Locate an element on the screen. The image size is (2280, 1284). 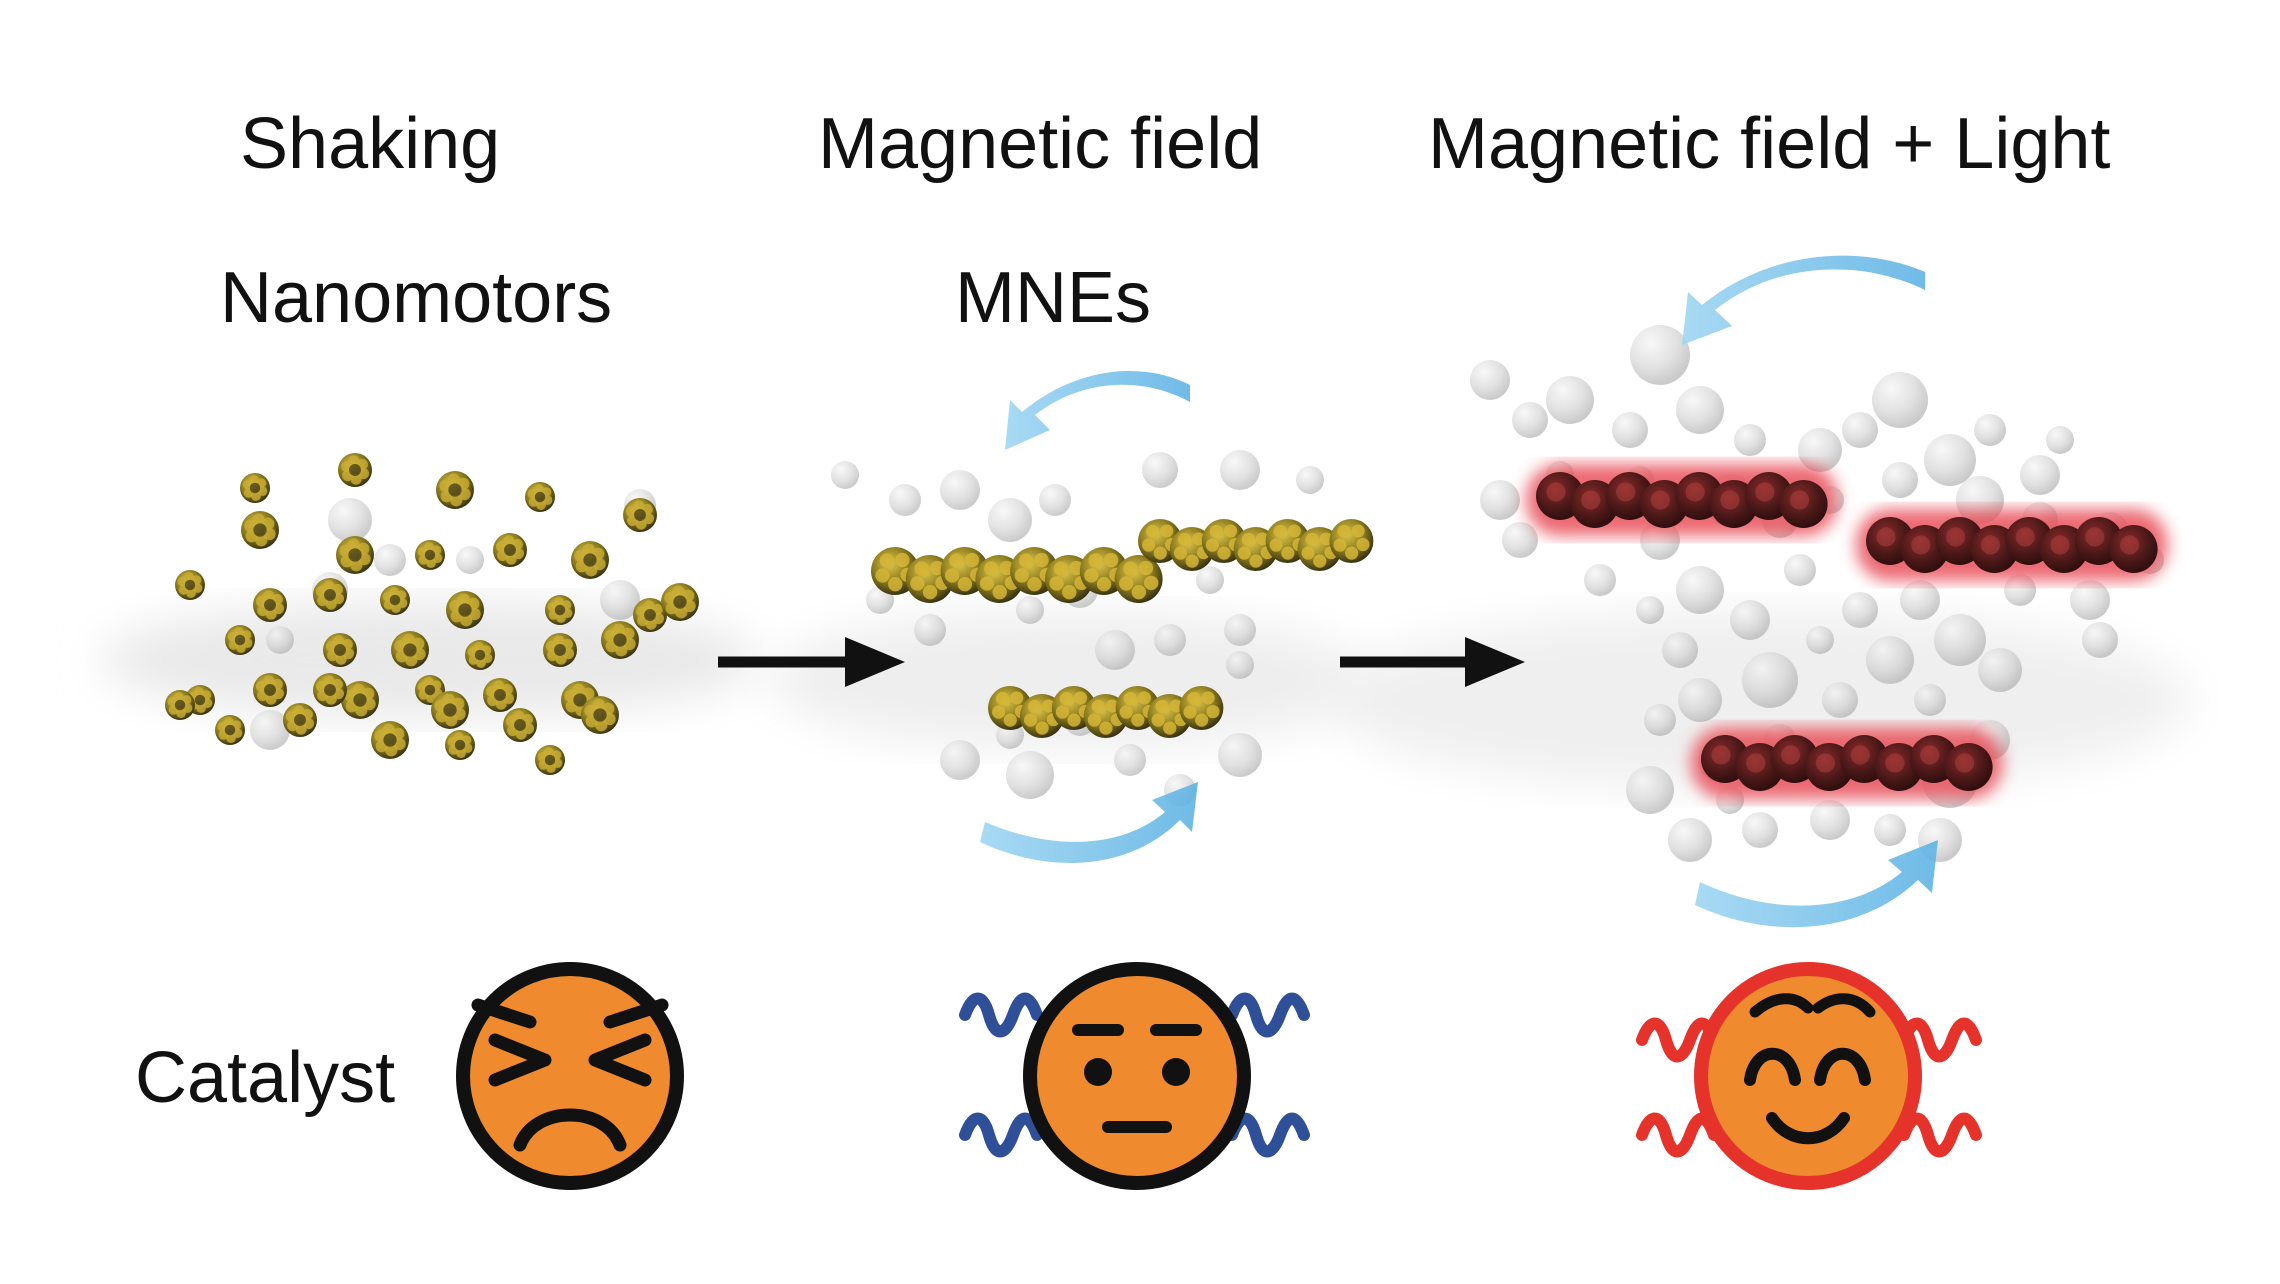
row-label-catalyst: Catalyst is located at coordinates (265, 1078).